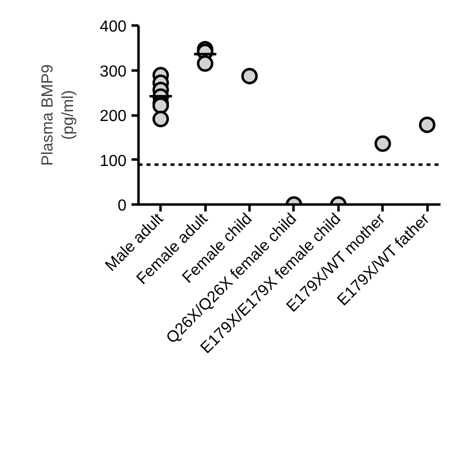 The width and height of the screenshot is (453, 454). Describe the element at coordinates (113, 161) in the screenshot. I see `y-tick-label: 100` at that location.